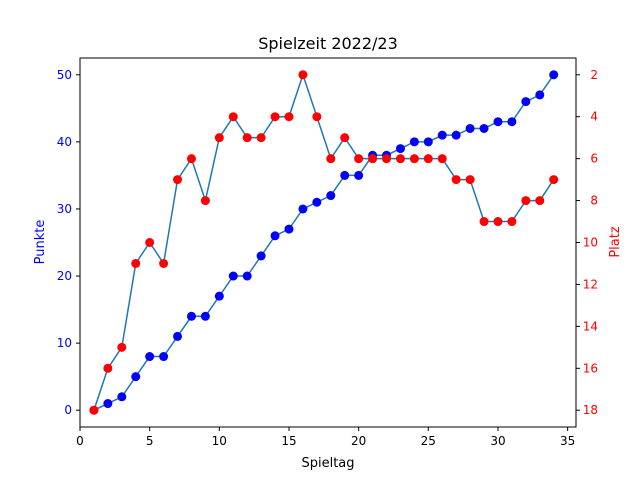 The width and height of the screenshot is (640, 480). What do you see at coordinates (68, 410) in the screenshot?
I see `y-left-tick-label: 0` at bounding box center [68, 410].